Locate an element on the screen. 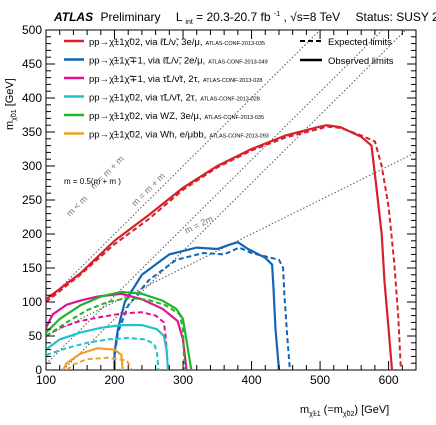  y-axis-title: mχ̃01 [GeV] is located at coordinates (11, 104).